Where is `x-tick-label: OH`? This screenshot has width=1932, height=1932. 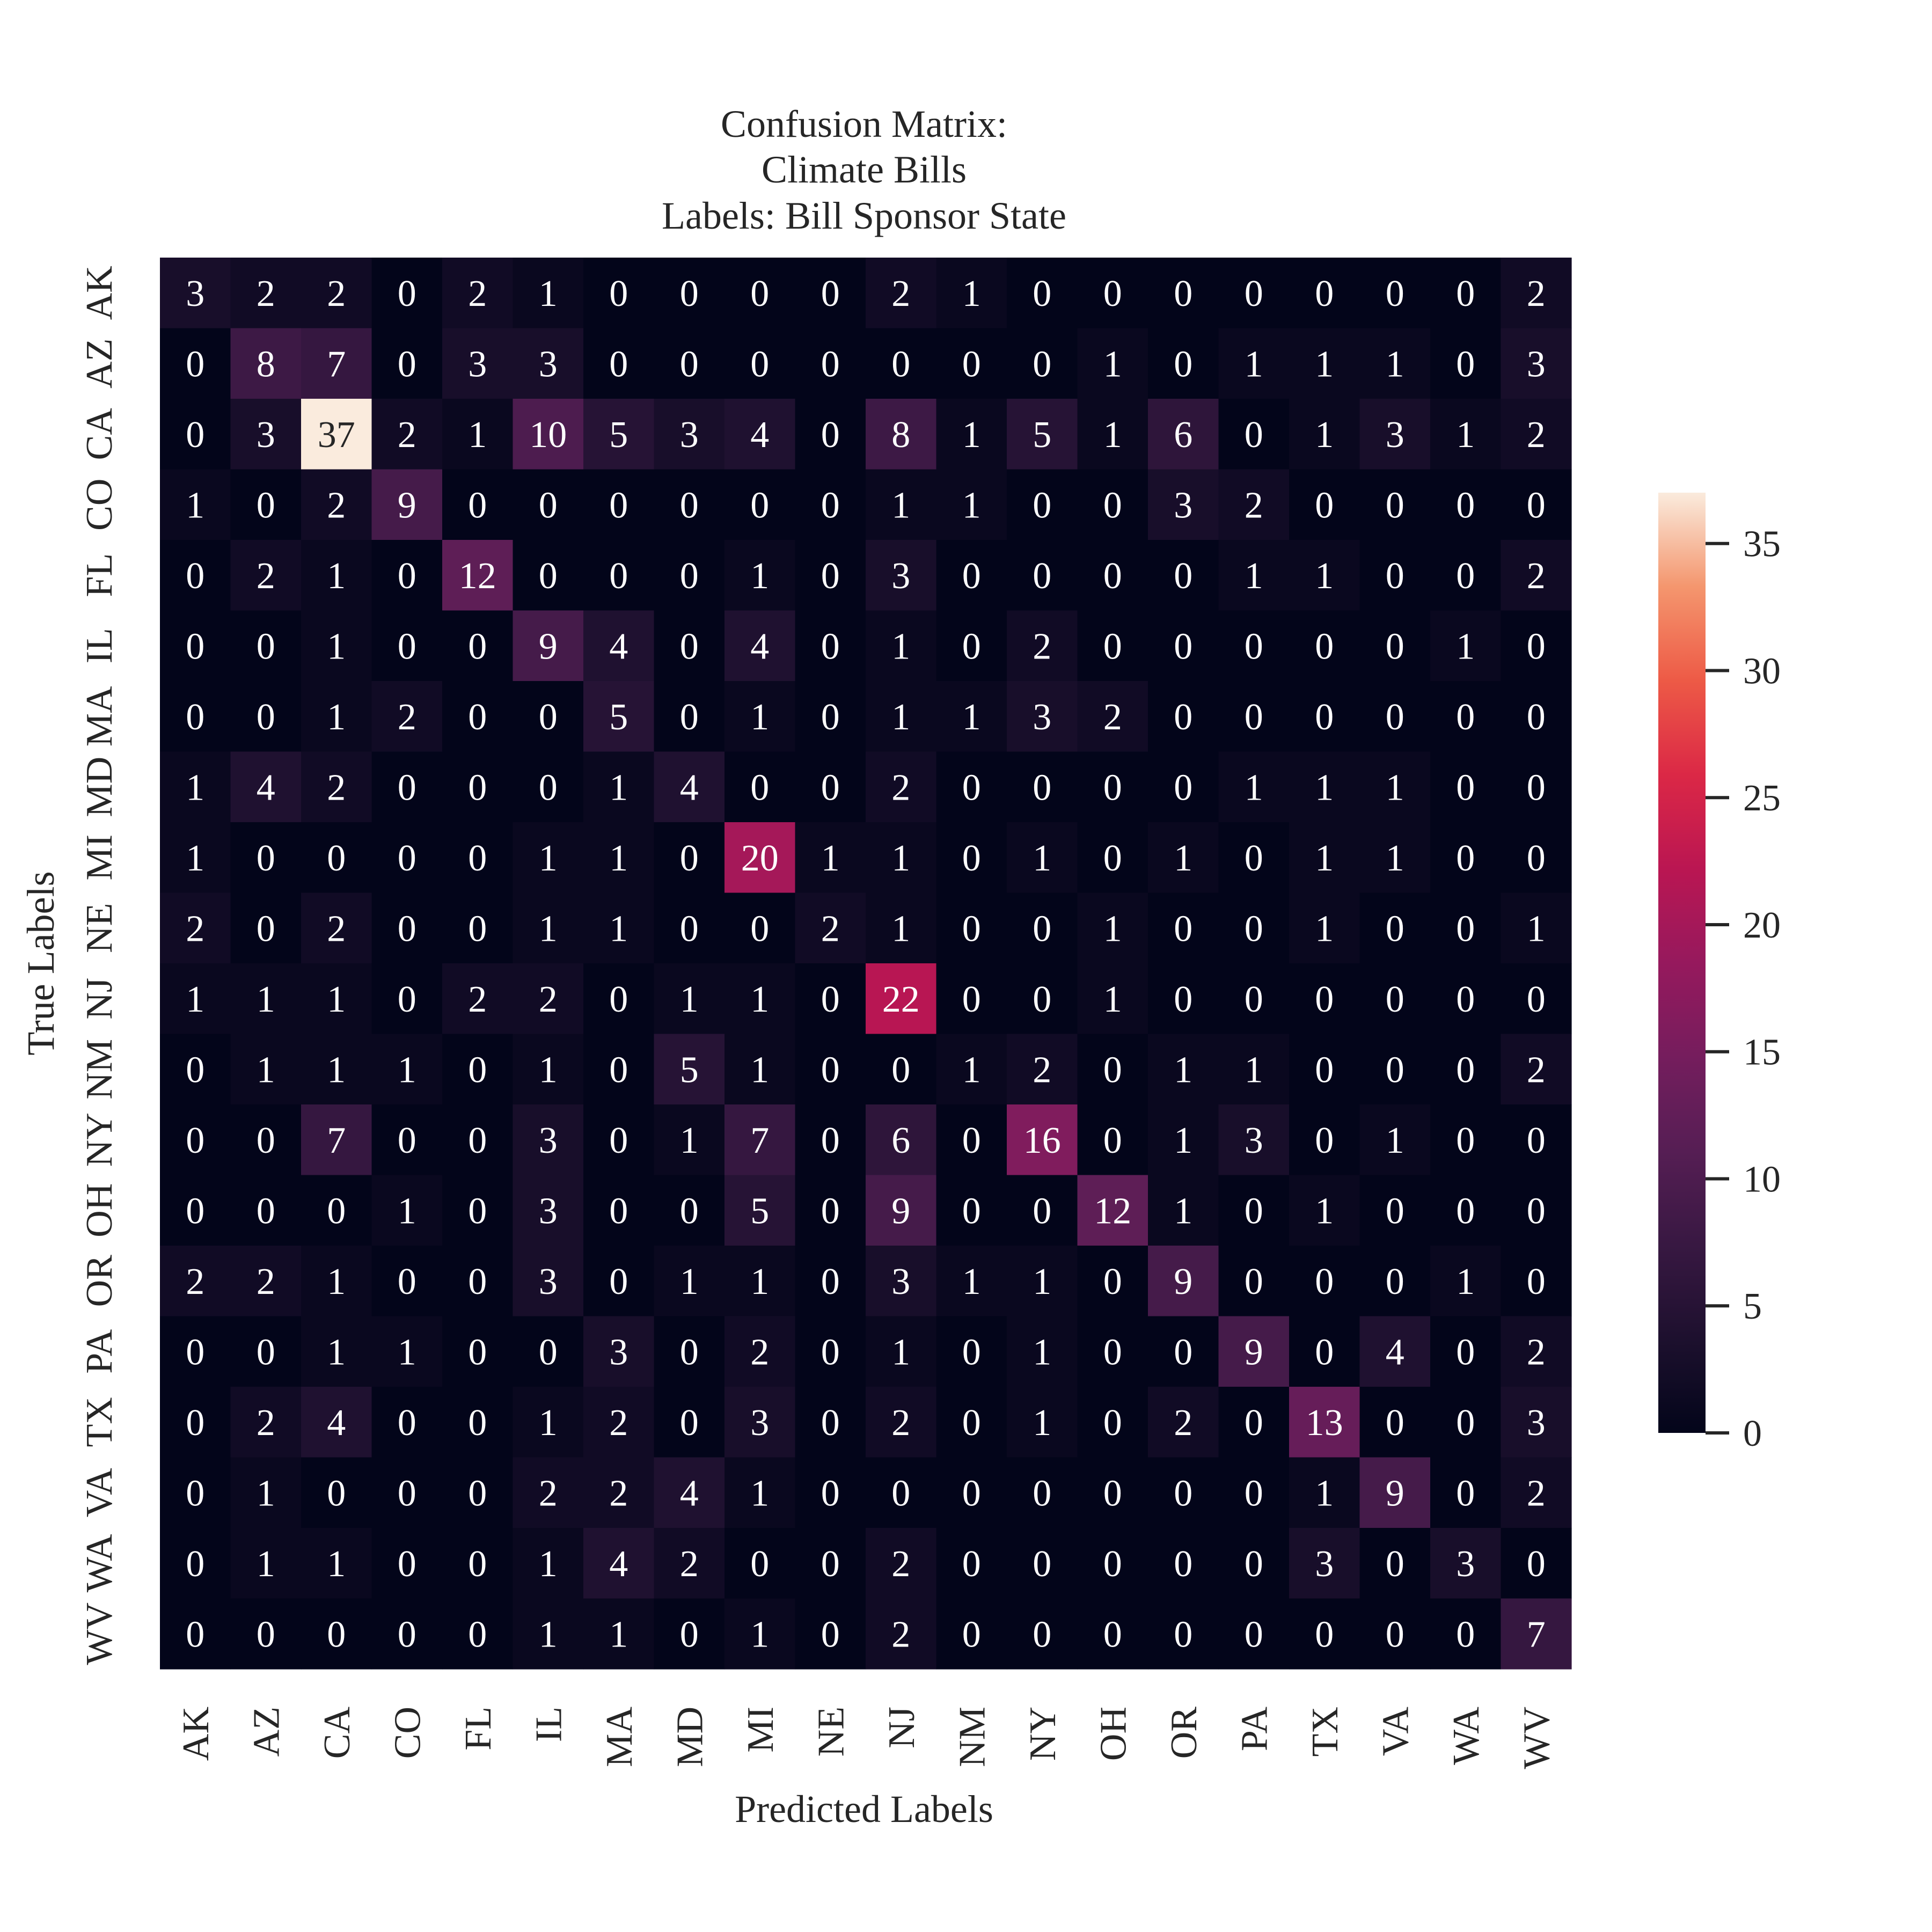 x-tick-label: OH is located at coordinates (1113, 1734).